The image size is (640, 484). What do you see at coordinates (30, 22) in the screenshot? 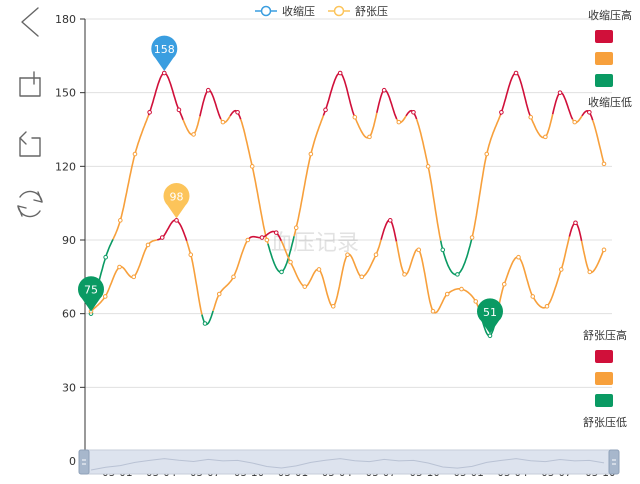
I see `back-icon` at bounding box center [30, 22].